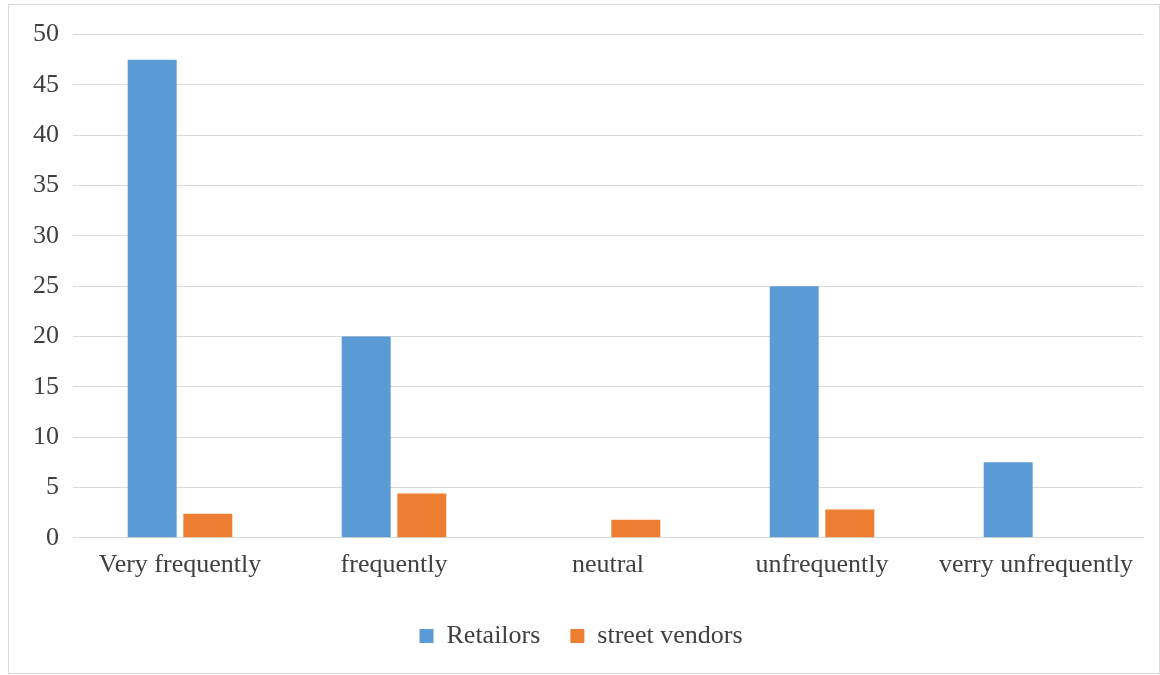 Image resolution: width=1160 pixels, height=675 pixels. What do you see at coordinates (180, 564) in the screenshot?
I see `x-tick-label: Very frequently` at bounding box center [180, 564].